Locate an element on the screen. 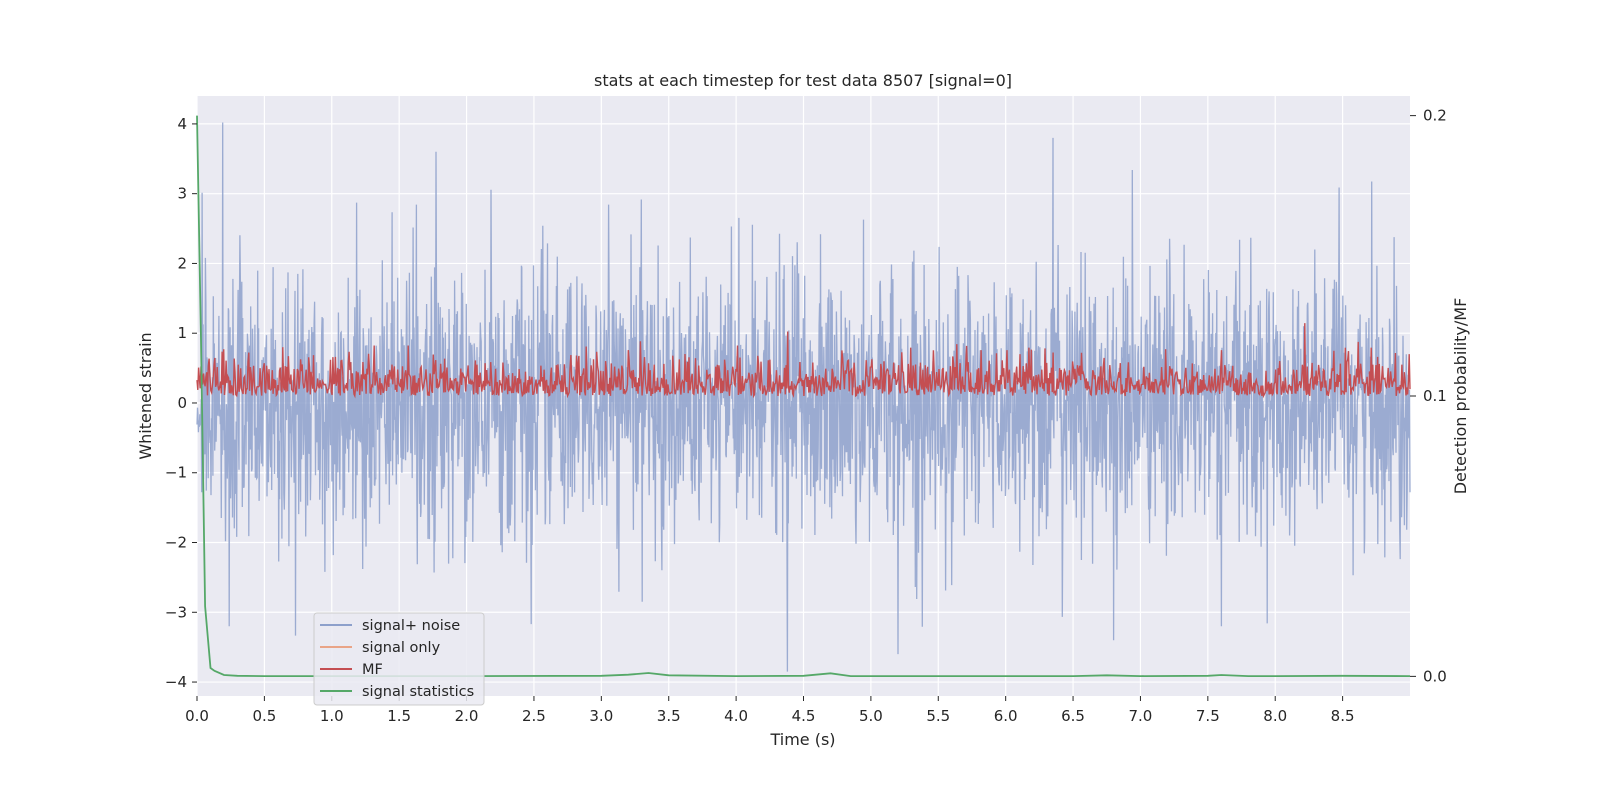  x-tick-label: 1.0 is located at coordinates (332, 716).